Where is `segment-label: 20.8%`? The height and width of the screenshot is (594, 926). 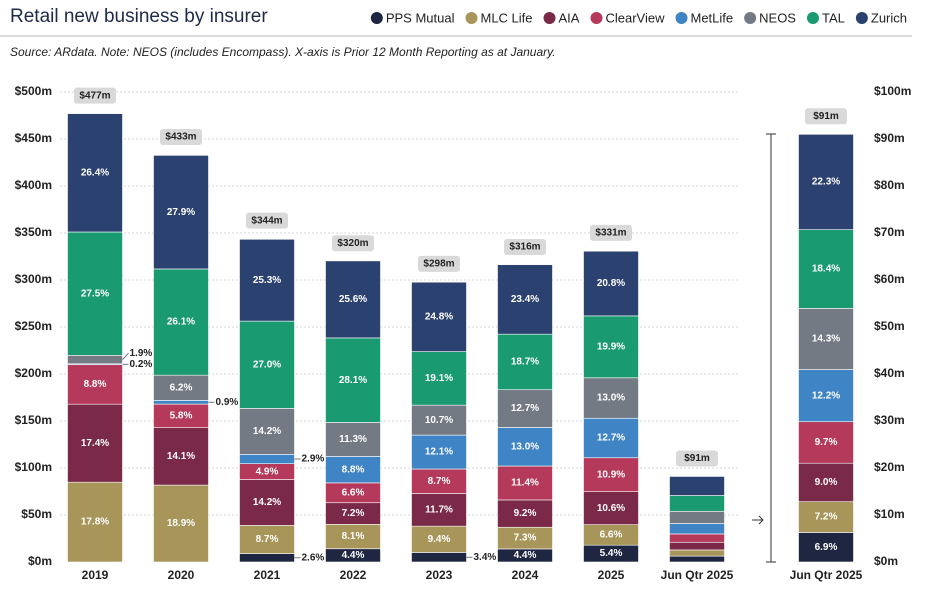 segment-label: 20.8% is located at coordinates (611, 283).